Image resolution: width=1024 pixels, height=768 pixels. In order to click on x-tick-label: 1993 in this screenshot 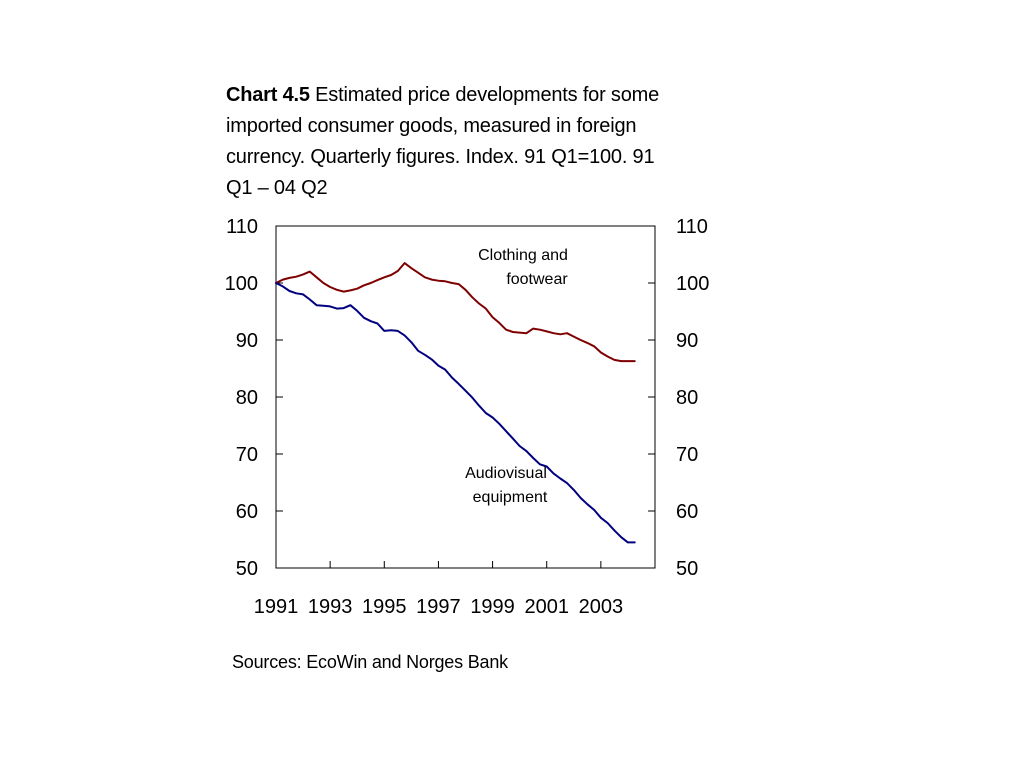, I will do `click(330, 607)`.